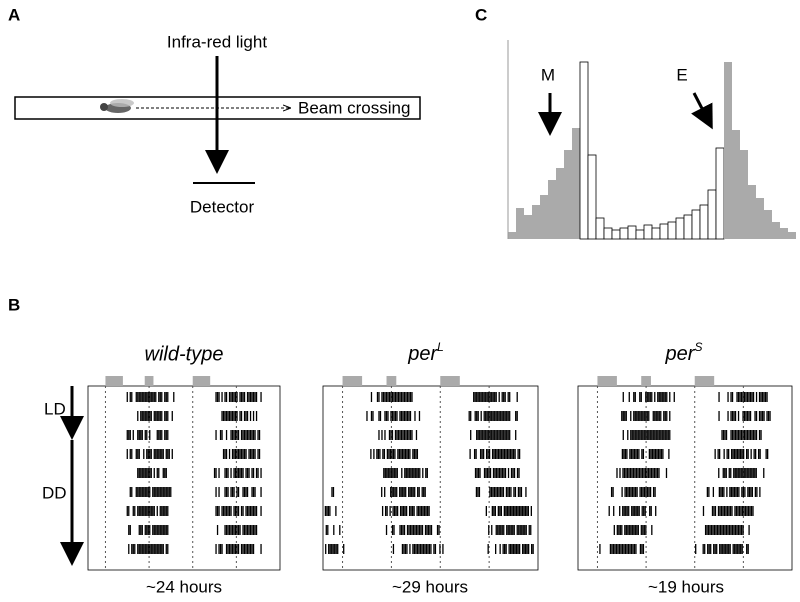  I want to click on actogram-title: perL, so click(425, 352).